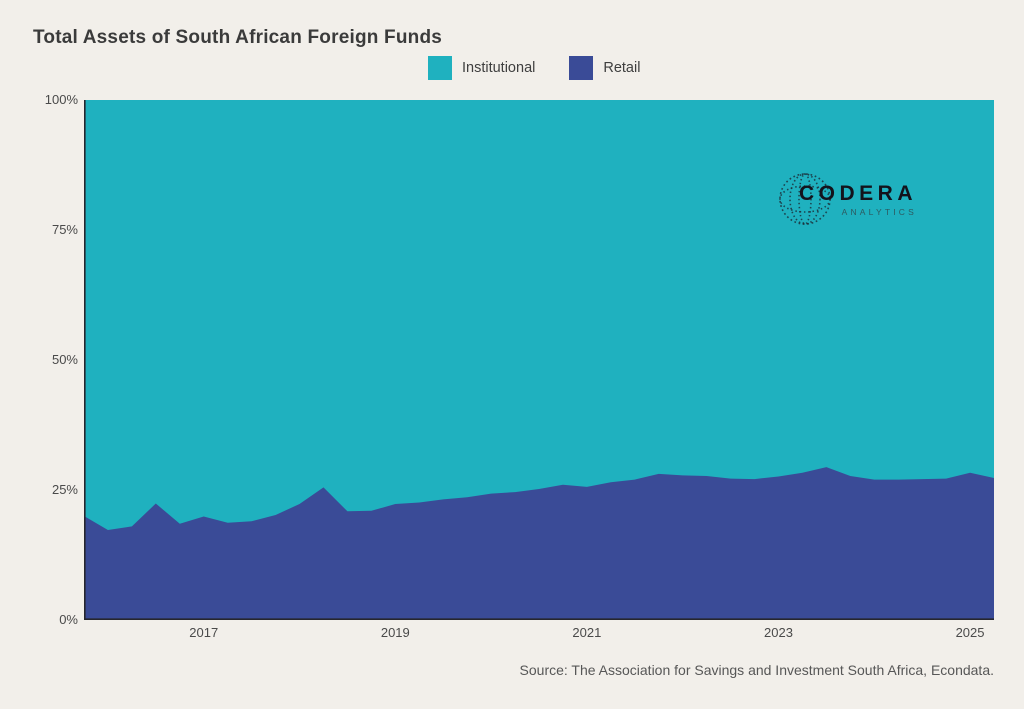  Describe the element at coordinates (622, 68) in the screenshot. I see `legend-label-retail: Retail` at that location.